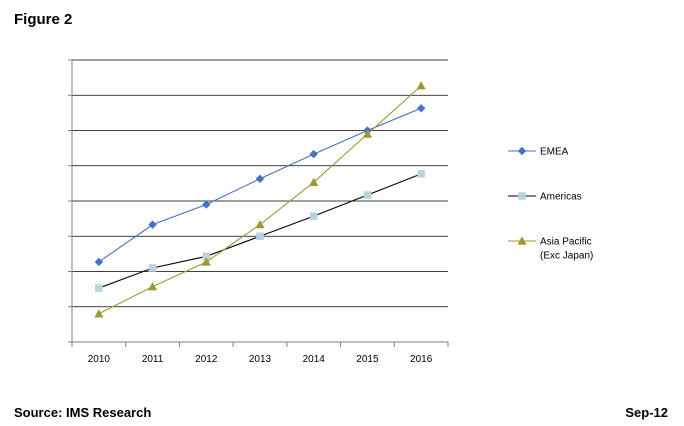 The width and height of the screenshot is (684, 426). I want to click on x-tick-label: 2014, so click(314, 359).